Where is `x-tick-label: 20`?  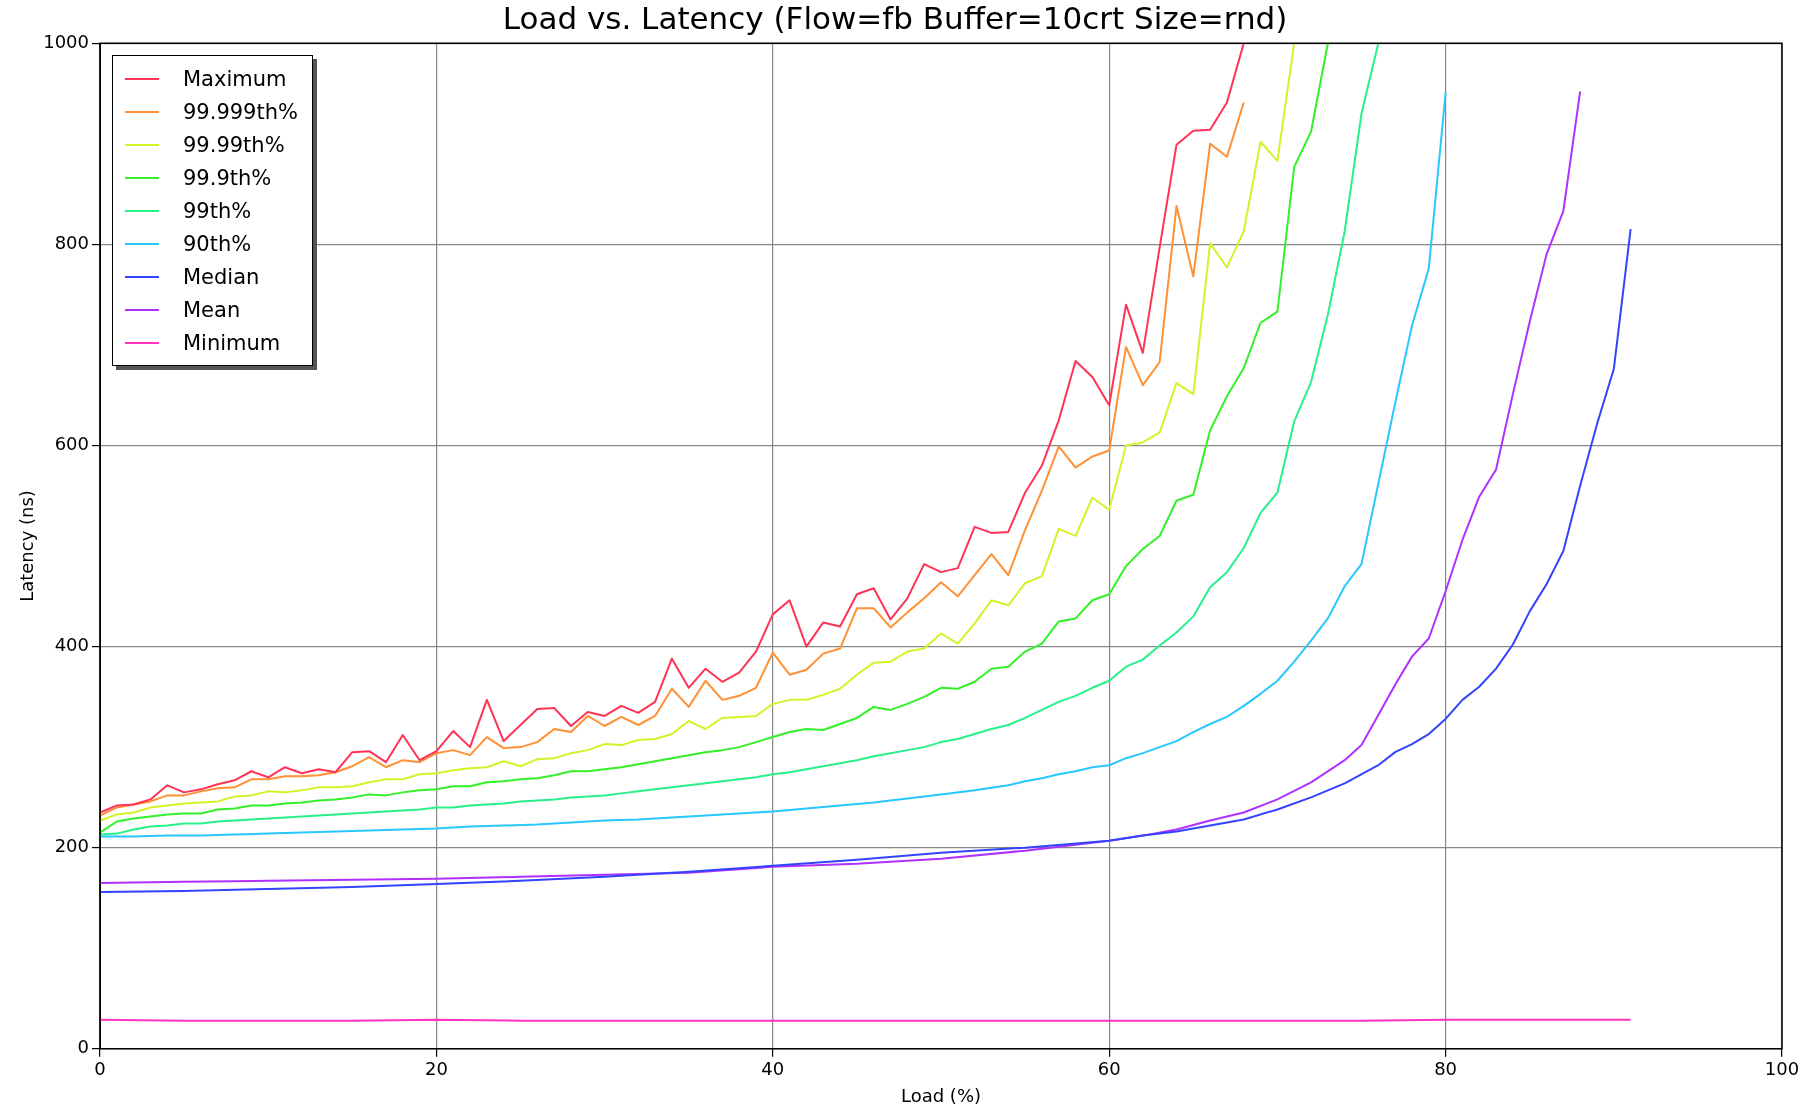 x-tick-label: 20 is located at coordinates (436, 1069).